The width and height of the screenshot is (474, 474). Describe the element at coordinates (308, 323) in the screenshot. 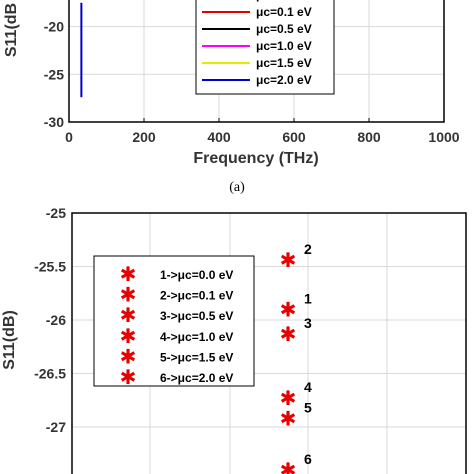

I see `bottom-point-label: 3` at that location.